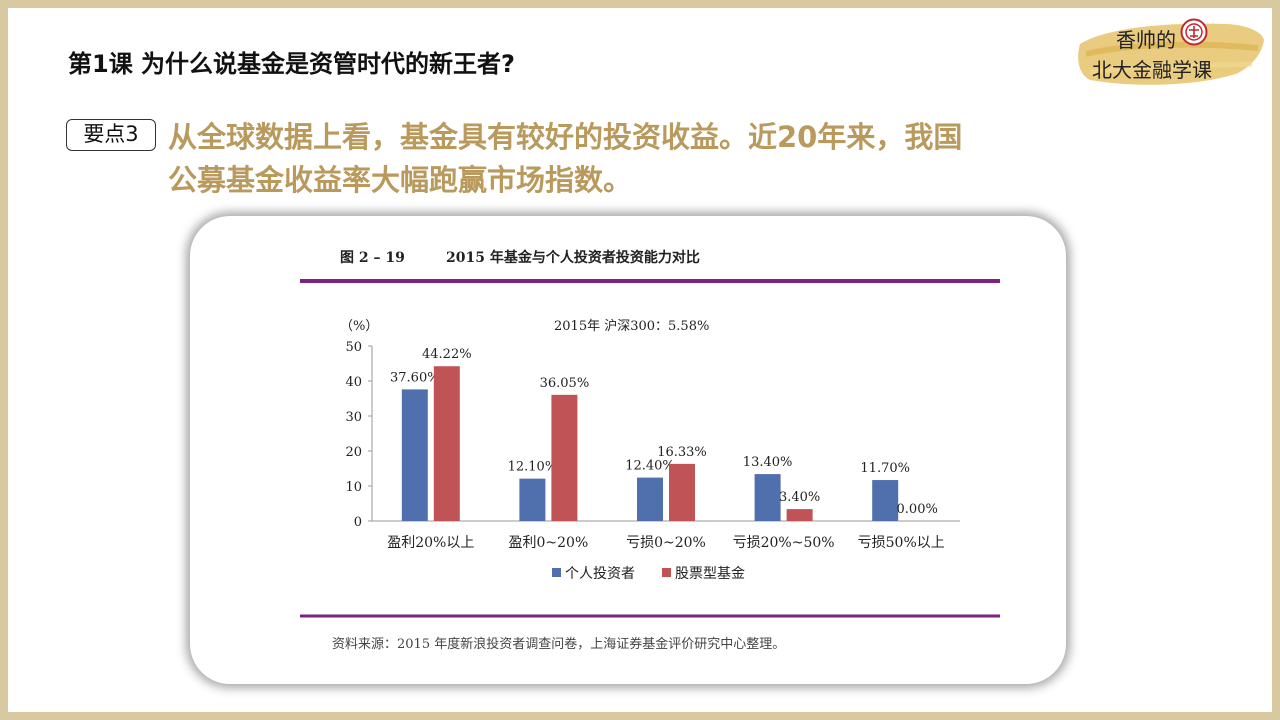 This screenshot has height=720, width=1280. Describe the element at coordinates (372, 258) in the screenshot. I see `figure-number: 图 2 – 19` at that location.